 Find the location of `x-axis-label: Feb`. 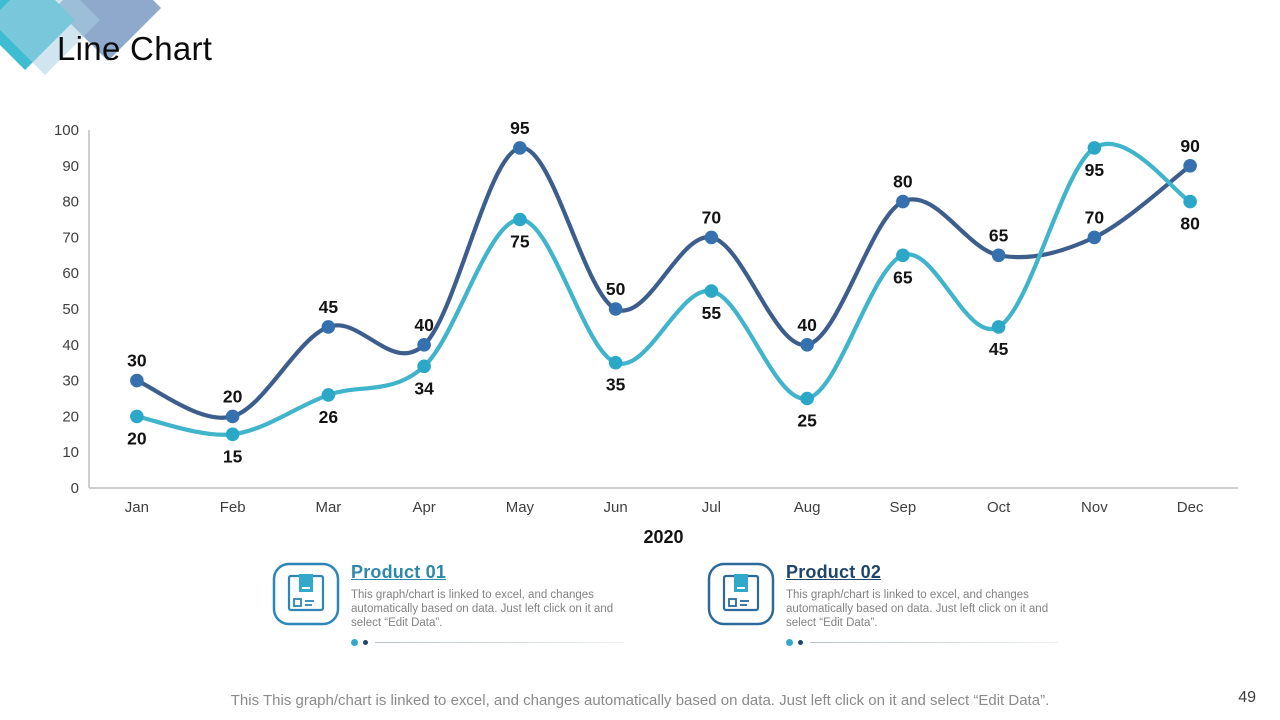

x-axis-label: Feb is located at coordinates (233, 507).